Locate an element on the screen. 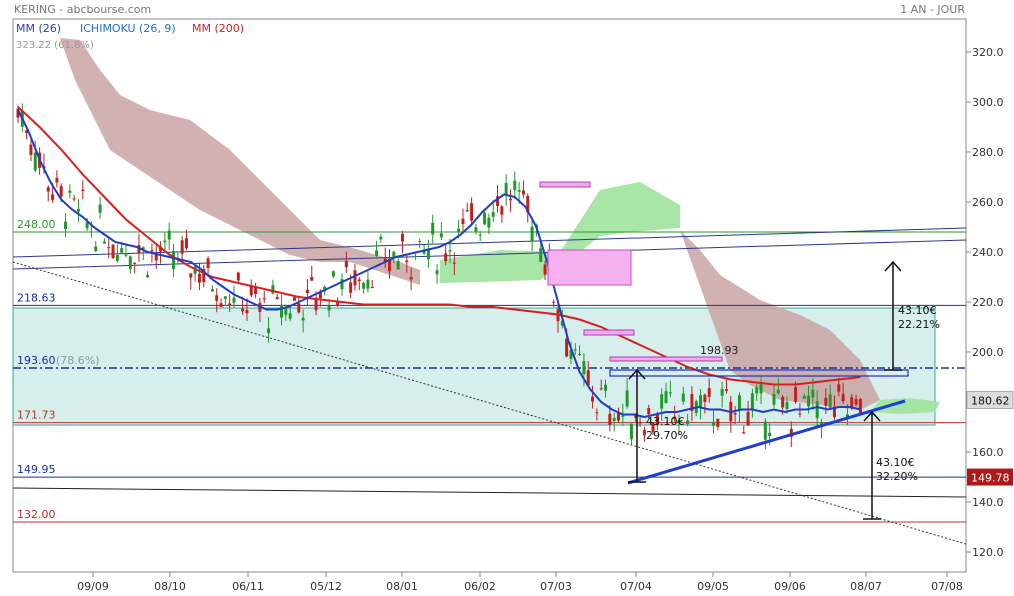  y-tick-label: 280.0 is located at coordinates (988, 152).